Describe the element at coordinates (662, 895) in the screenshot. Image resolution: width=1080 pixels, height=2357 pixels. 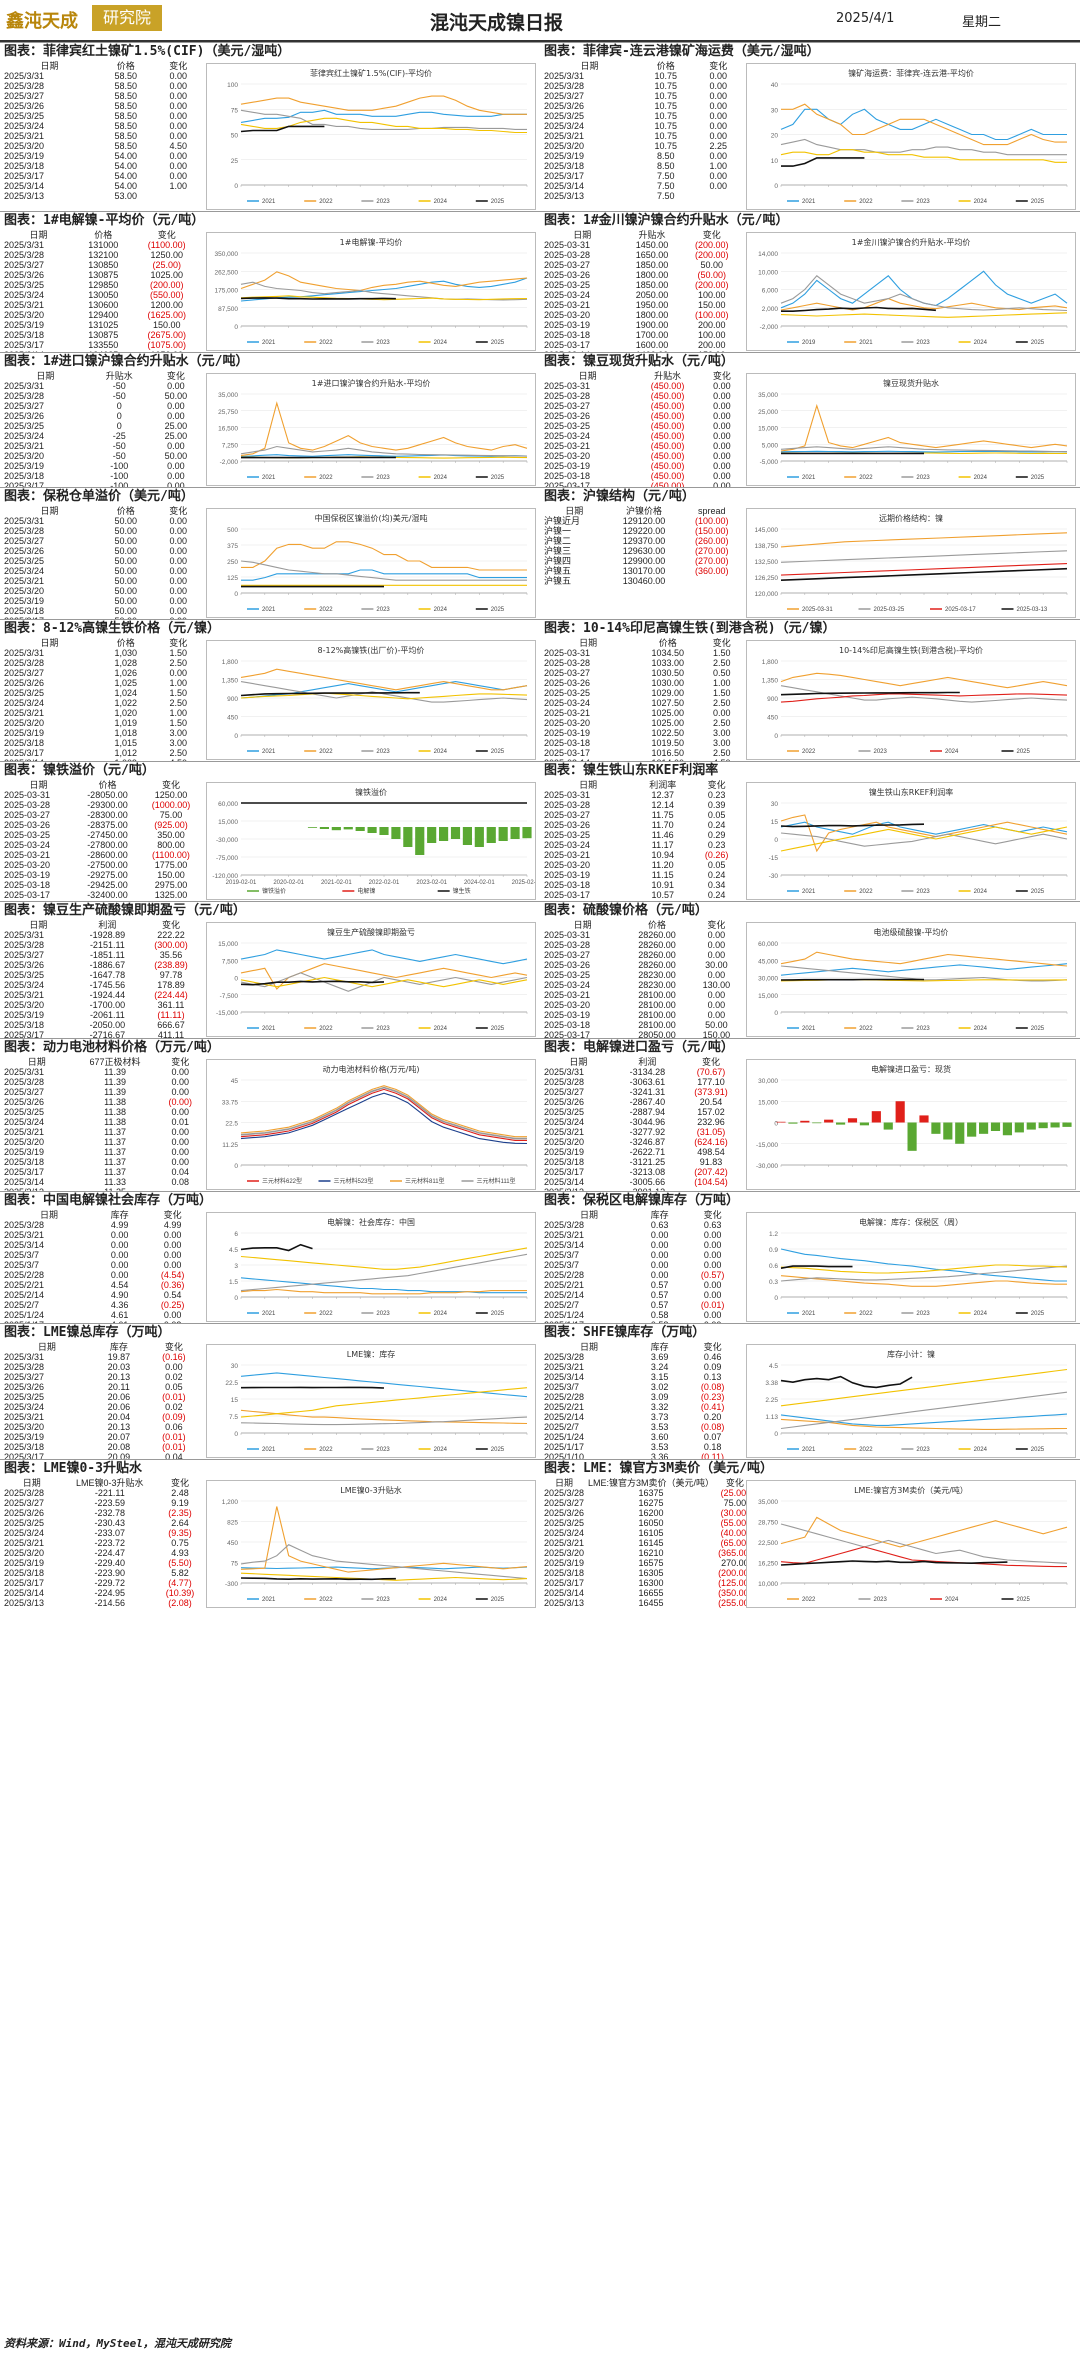
I see `cell-value: 10.57` at that location.